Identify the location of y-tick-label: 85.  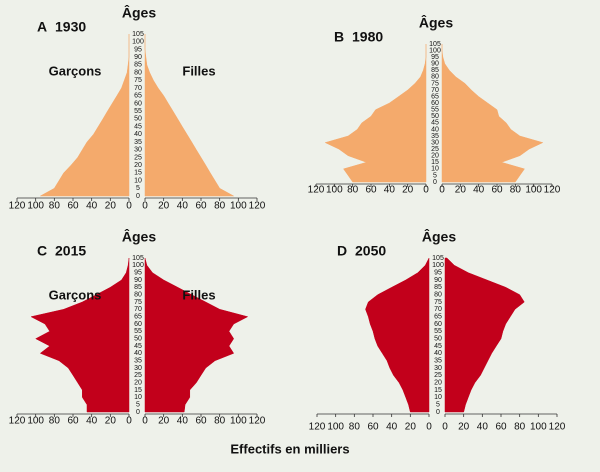
(438, 287).